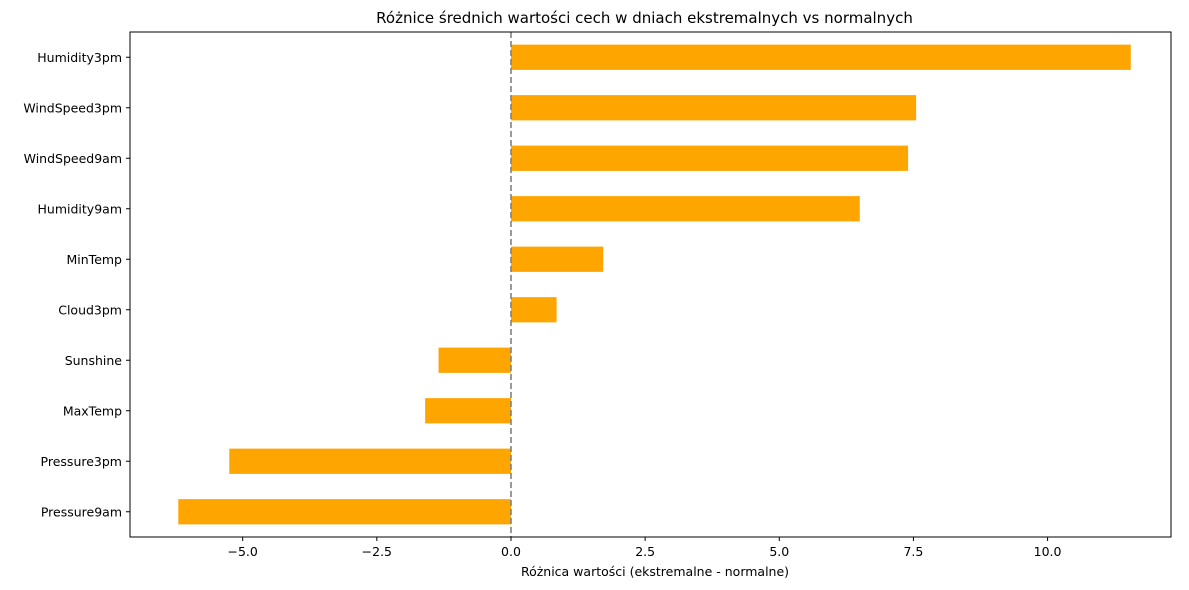 The height and width of the screenshot is (590, 1189). I want to click on x-tick-label: 5.0, so click(779, 551).